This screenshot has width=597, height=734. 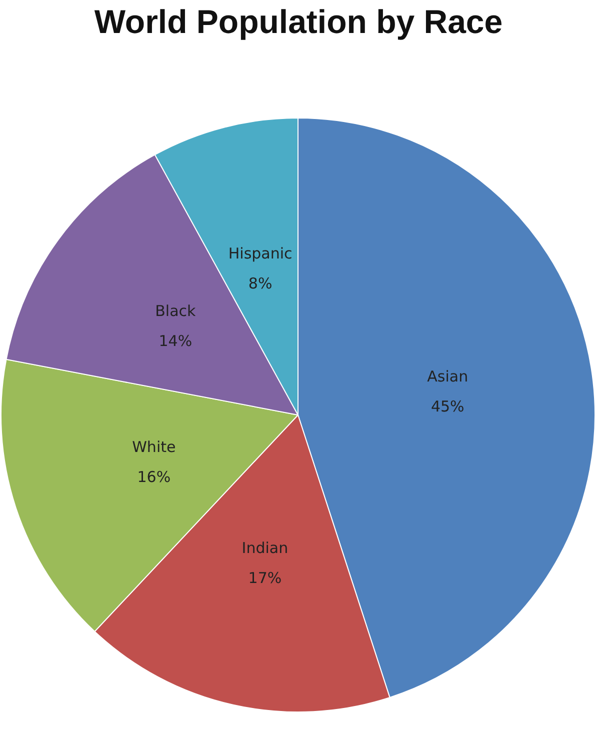 What do you see at coordinates (154, 477) in the screenshot?
I see `data-label: 16%` at bounding box center [154, 477].